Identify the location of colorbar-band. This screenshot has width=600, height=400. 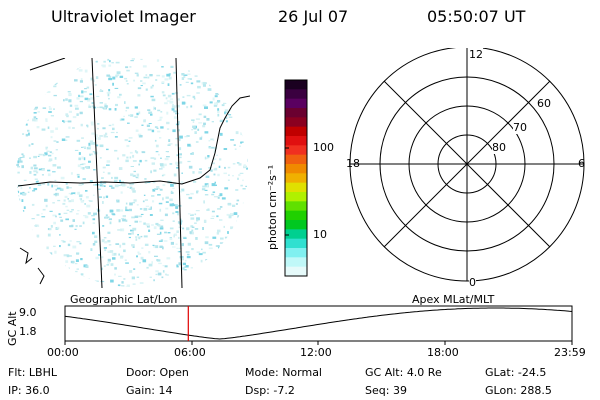
(296, 225).